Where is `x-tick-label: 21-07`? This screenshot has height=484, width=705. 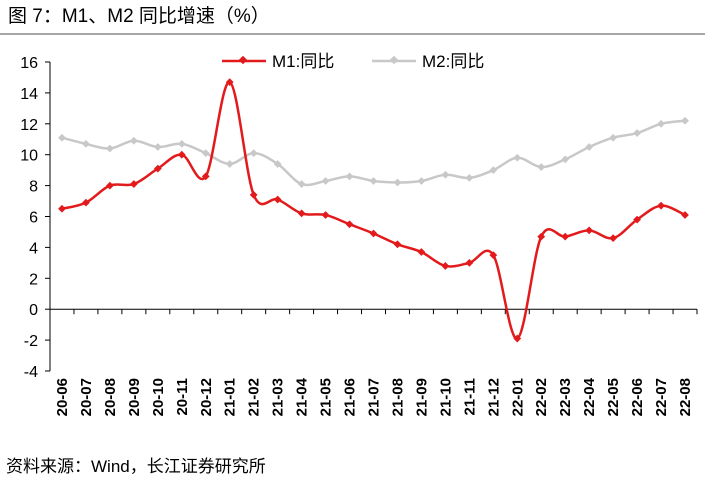
x-tick-label: 21-07 is located at coordinates (374, 397).